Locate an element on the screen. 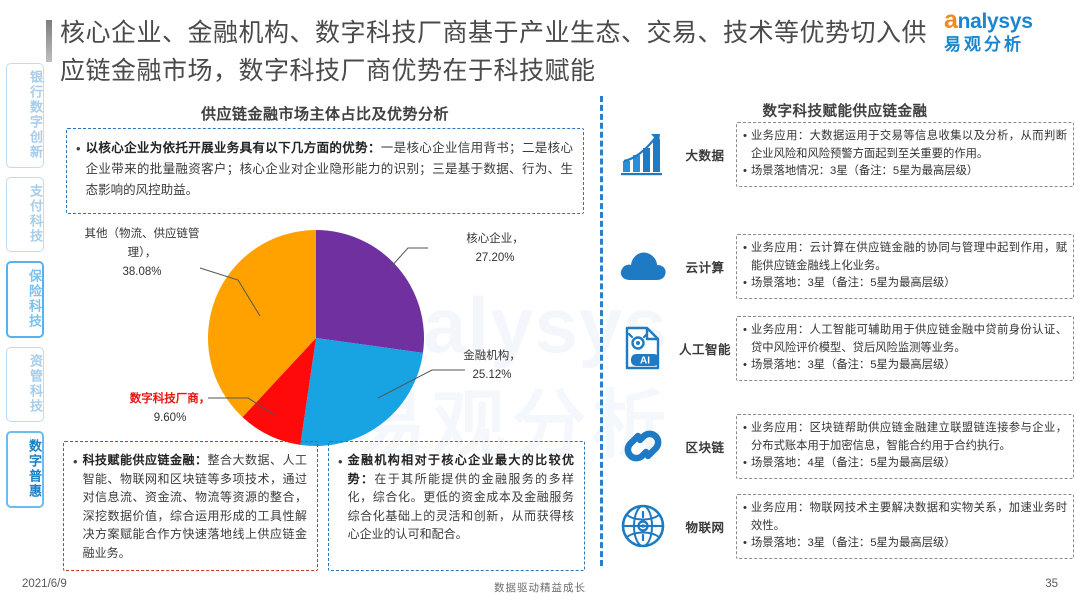 The height and width of the screenshot is (608, 1080). sidebar-item-label: 银行数字创新 is located at coordinates (35, 115).